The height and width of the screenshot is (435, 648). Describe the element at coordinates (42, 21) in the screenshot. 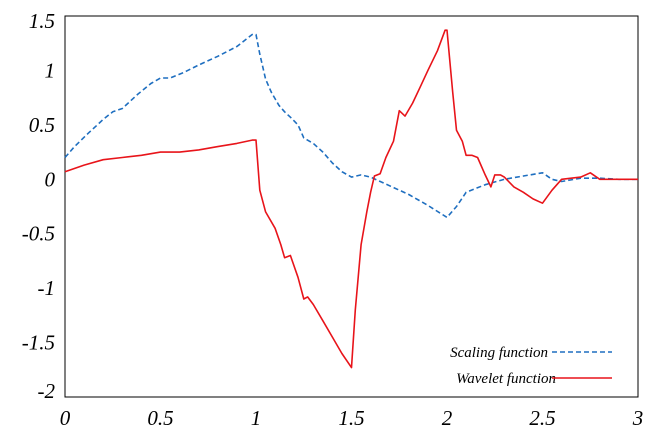

I see `y-tick-label: 1.5` at that location.